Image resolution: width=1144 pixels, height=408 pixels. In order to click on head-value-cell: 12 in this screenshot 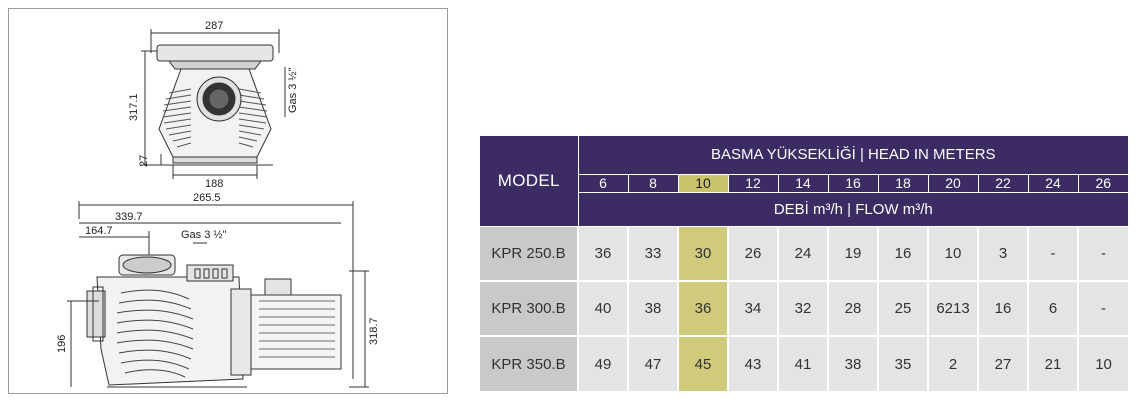, I will do `click(752, 182)`.